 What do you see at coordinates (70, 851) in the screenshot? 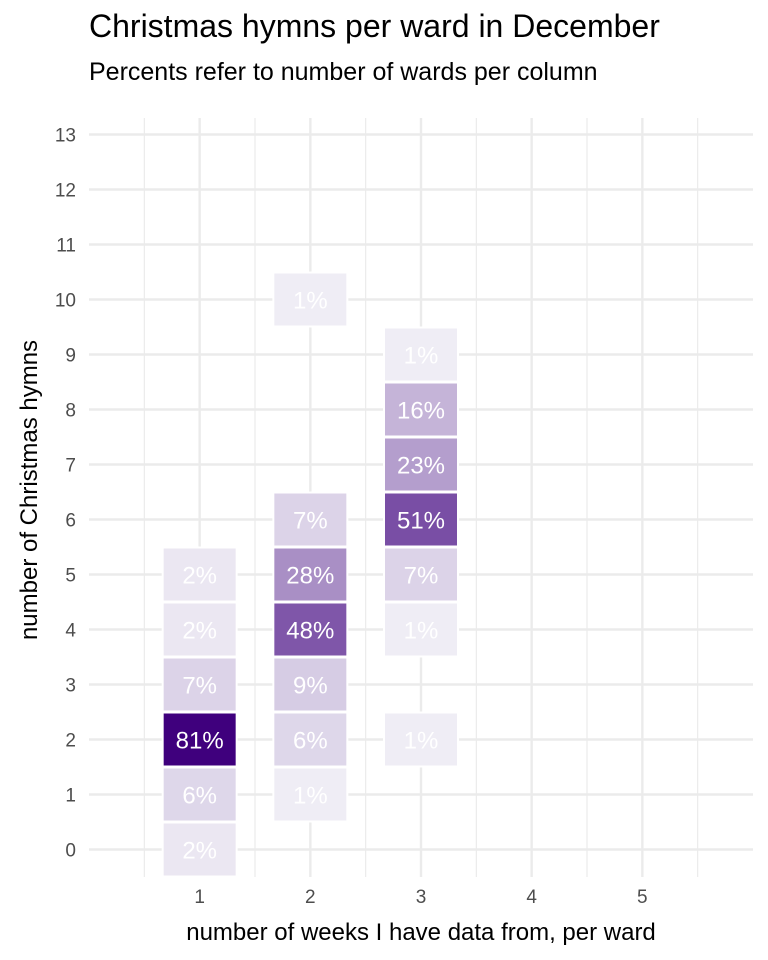
I see `y-tick-label: 0` at bounding box center [70, 851].